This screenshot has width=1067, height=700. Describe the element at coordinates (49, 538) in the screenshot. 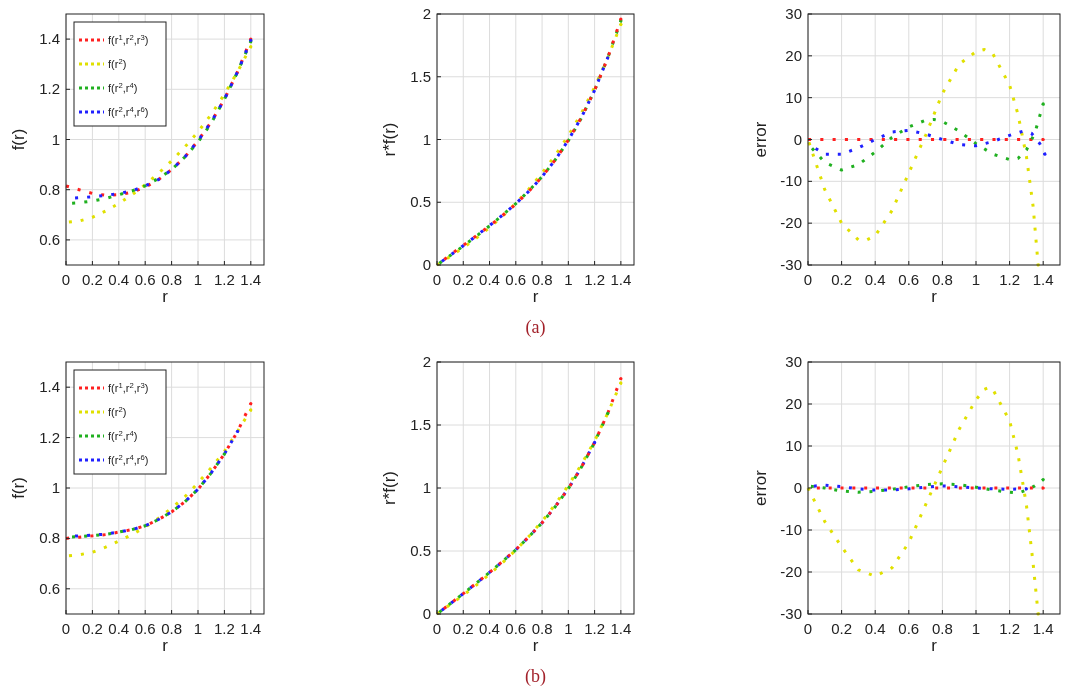

I see `y-tick-label: 0.8` at that location.